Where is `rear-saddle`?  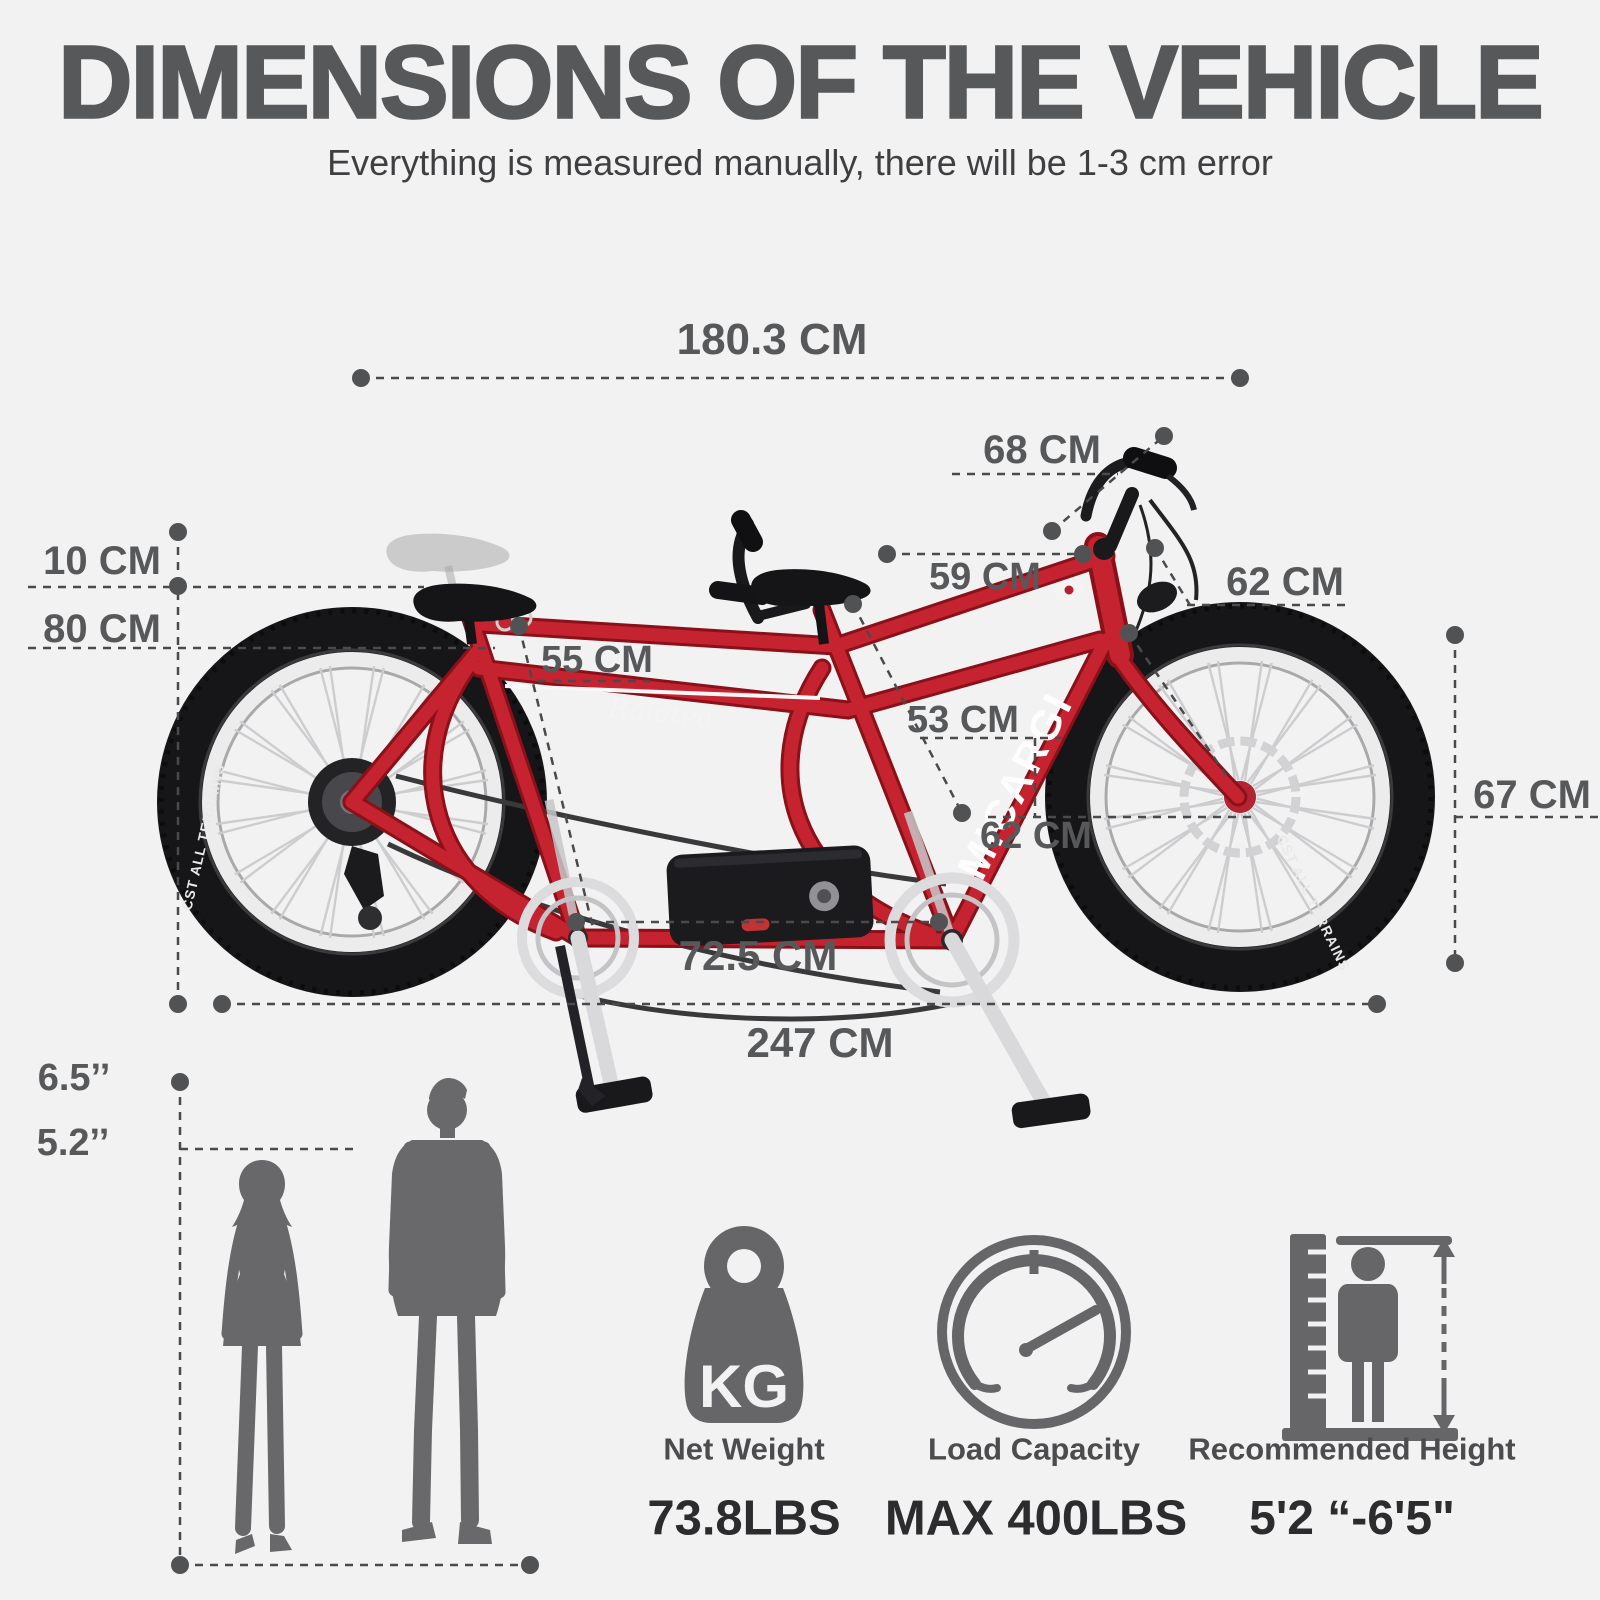
rear-saddle is located at coordinates (475, 602).